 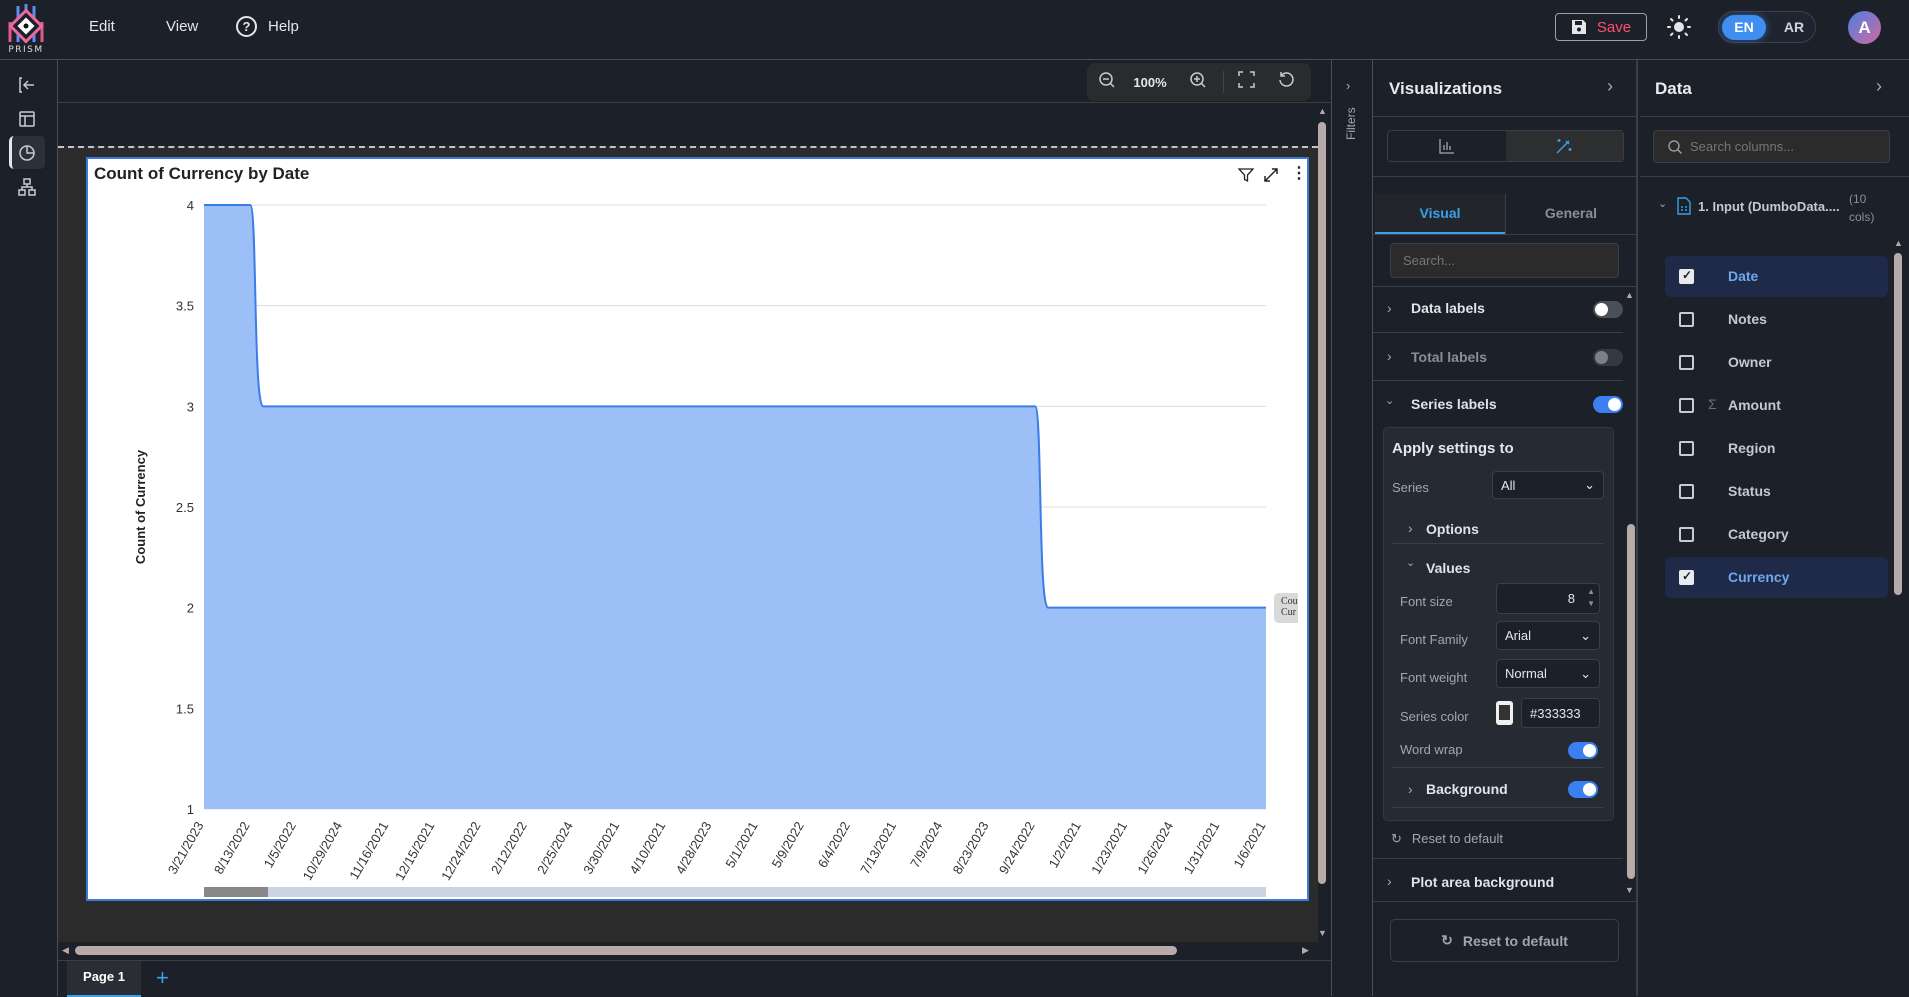 I want to click on column-item-date: Date, so click(x=1776, y=276).